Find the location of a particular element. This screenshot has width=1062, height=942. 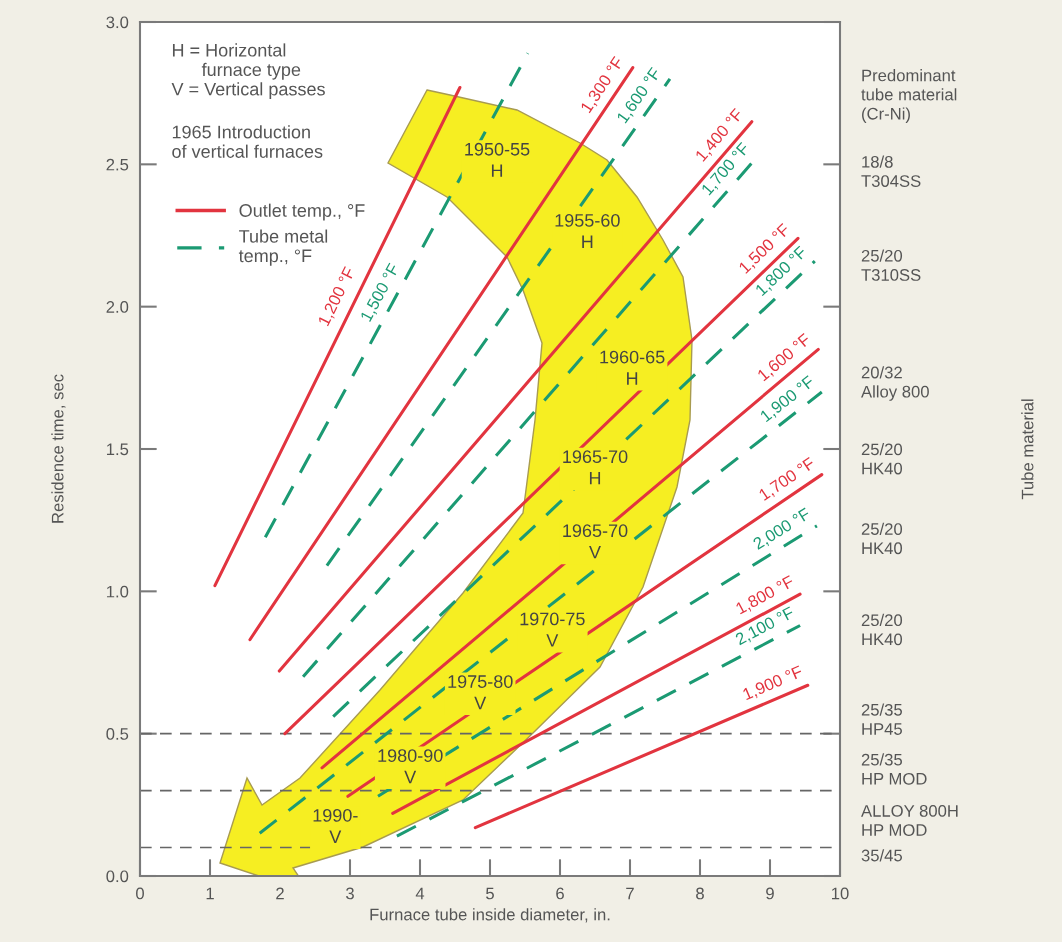

y-tick-label: 0.5 is located at coordinates (117, 734).